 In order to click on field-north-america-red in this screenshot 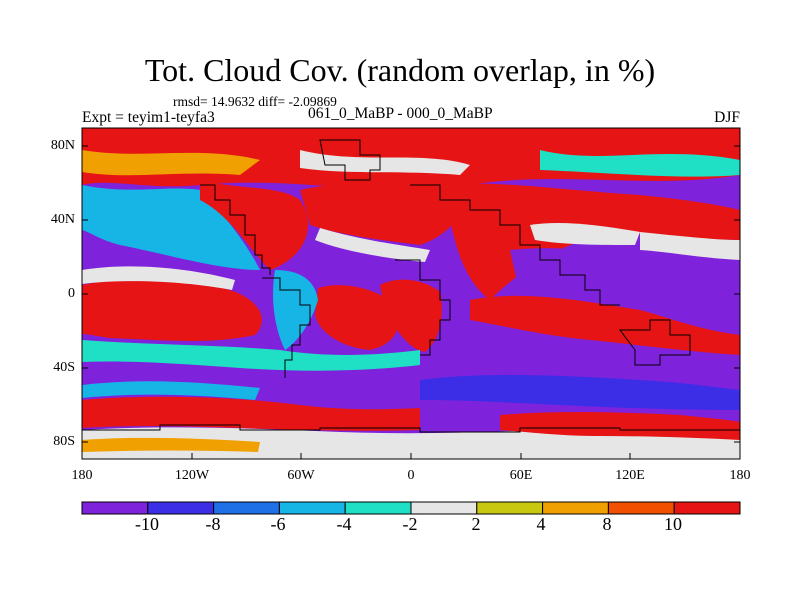, I will do `click(254, 225)`.